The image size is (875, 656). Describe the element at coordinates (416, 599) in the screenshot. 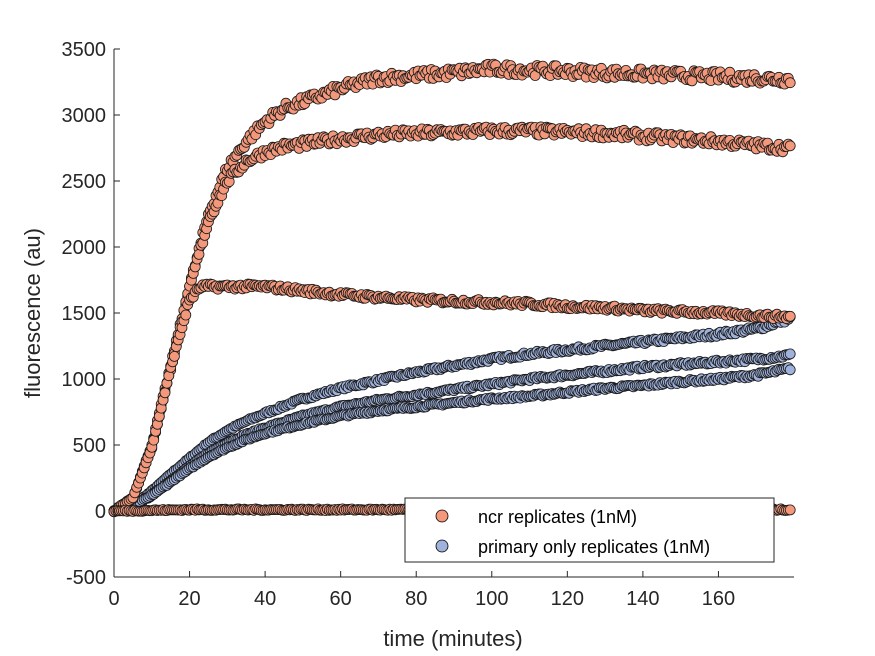

I see `x-tick-label: 80` at that location.